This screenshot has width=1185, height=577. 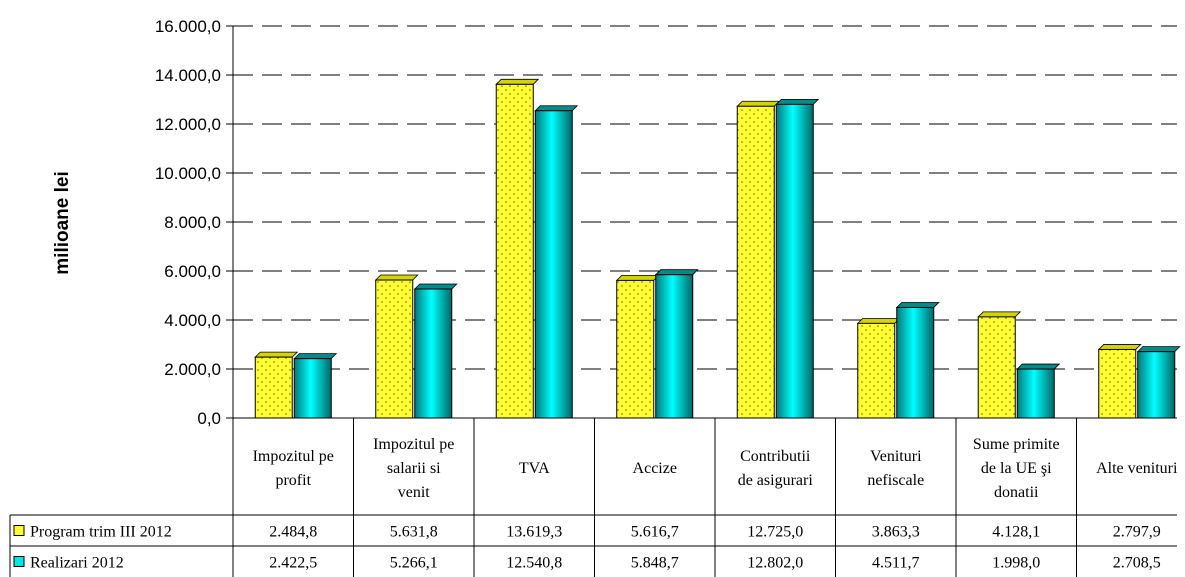 What do you see at coordinates (896, 532) in the screenshot?
I see `data-label: 3.863,3` at bounding box center [896, 532].